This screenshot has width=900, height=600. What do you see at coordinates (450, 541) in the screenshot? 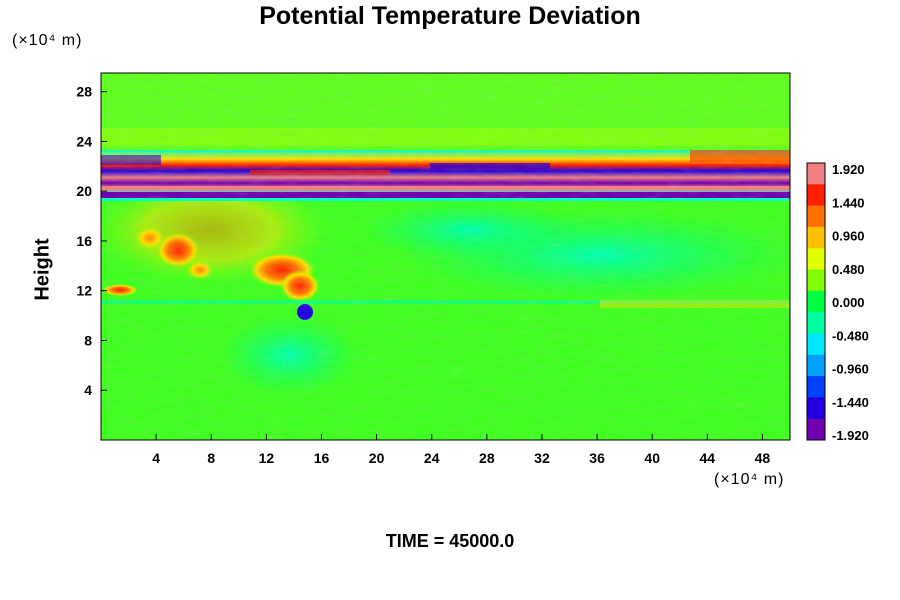
I see `time-label: TIME = 45000.0` at bounding box center [450, 541].